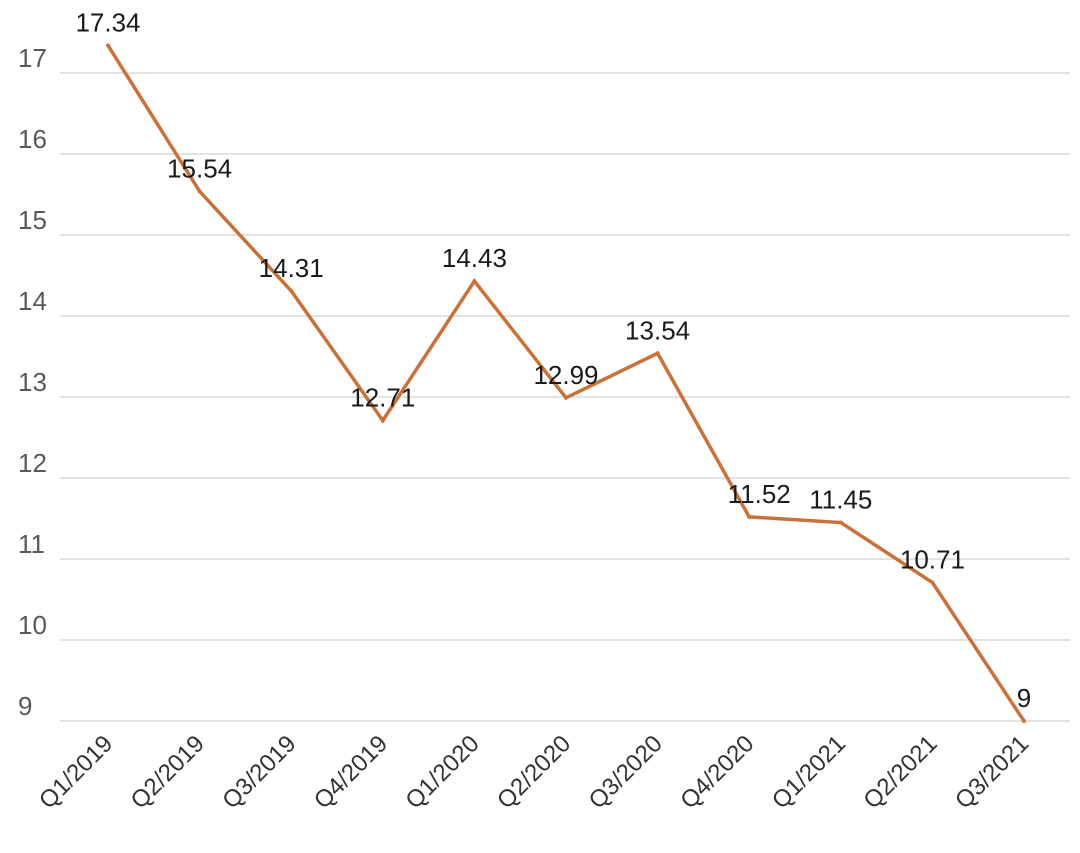 The image size is (1080, 853). Describe the element at coordinates (32, 139) in the screenshot. I see `y-tick-label: 16` at that location.